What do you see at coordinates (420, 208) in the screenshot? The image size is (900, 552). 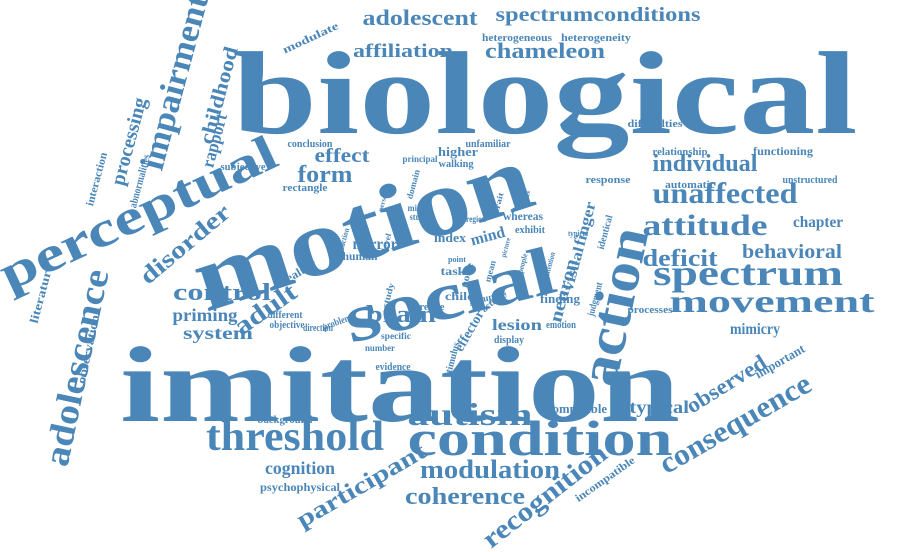 I see `word-middle: middle` at bounding box center [420, 208].